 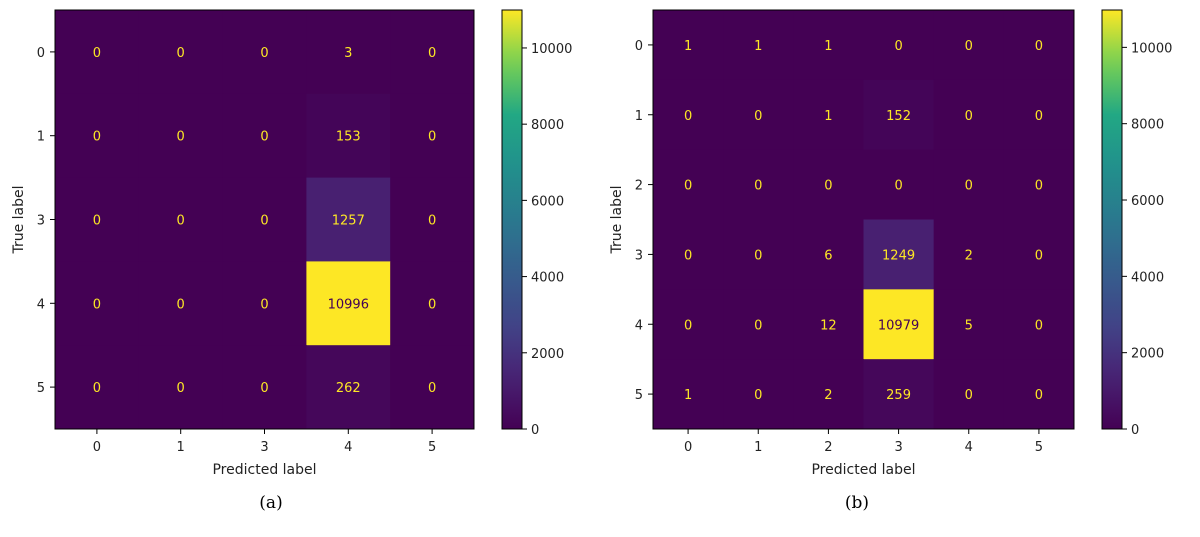 What do you see at coordinates (1147, 354) in the screenshot?
I see `colorbar-tick-label: 2000` at bounding box center [1147, 354].